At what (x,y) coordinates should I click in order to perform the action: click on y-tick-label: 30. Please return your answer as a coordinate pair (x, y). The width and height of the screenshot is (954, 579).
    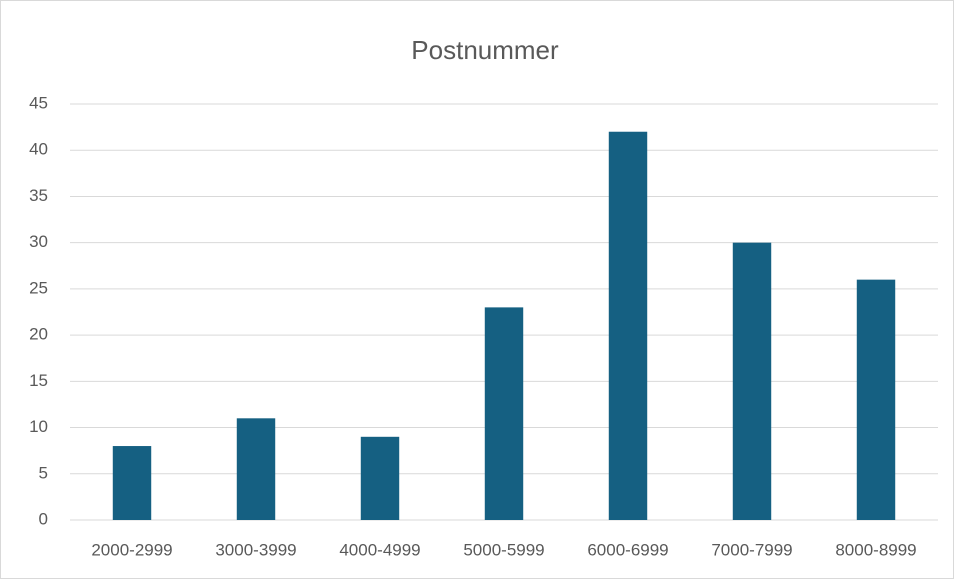
    Looking at the image, I should click on (38, 241).